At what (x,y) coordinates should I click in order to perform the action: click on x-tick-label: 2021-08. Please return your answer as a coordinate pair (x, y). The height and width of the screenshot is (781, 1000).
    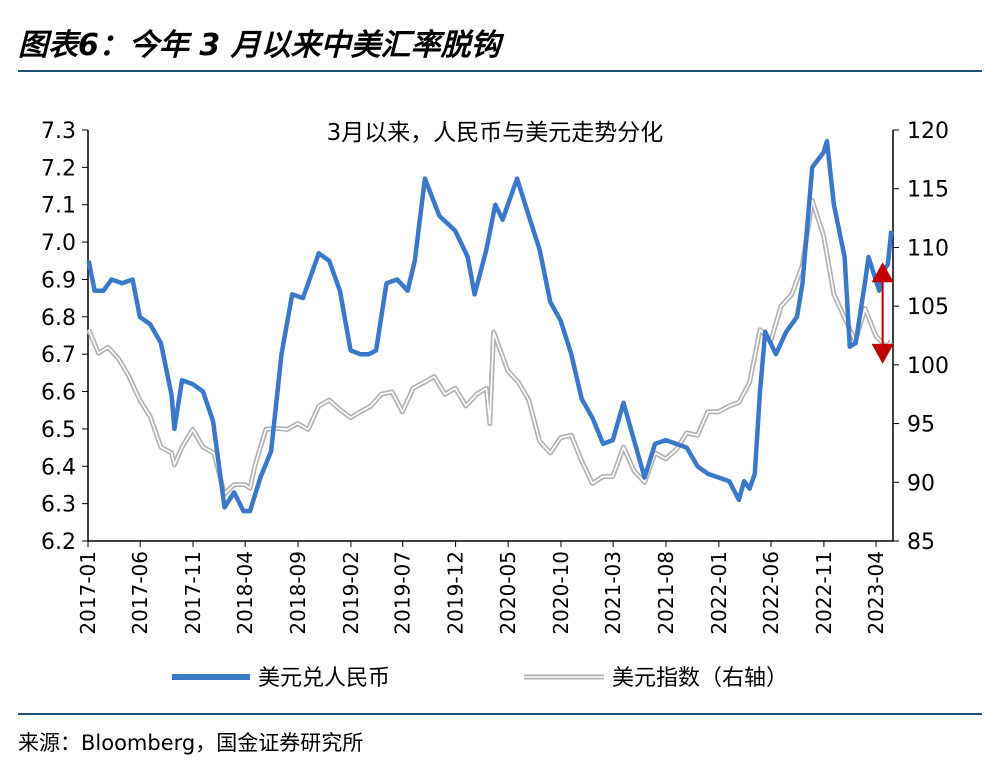
    Looking at the image, I should click on (666, 593).